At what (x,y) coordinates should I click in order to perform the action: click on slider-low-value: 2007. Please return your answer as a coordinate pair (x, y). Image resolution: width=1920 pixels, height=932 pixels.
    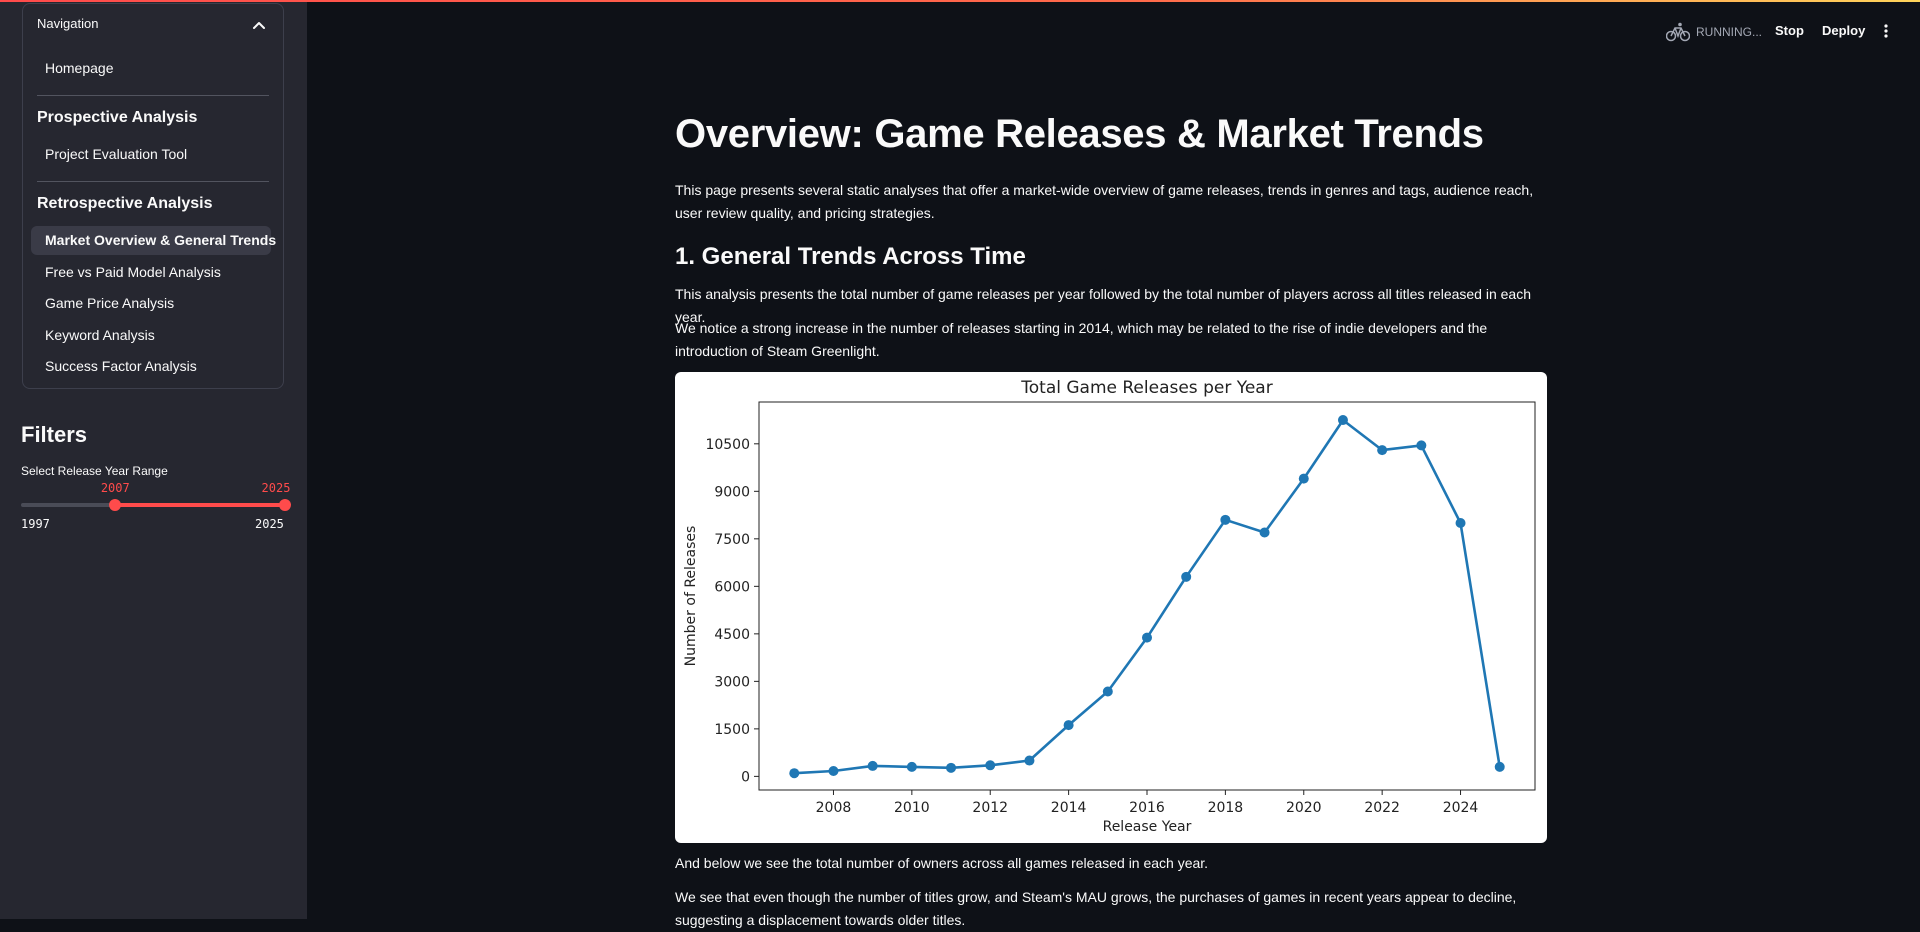
    Looking at the image, I should click on (115, 488).